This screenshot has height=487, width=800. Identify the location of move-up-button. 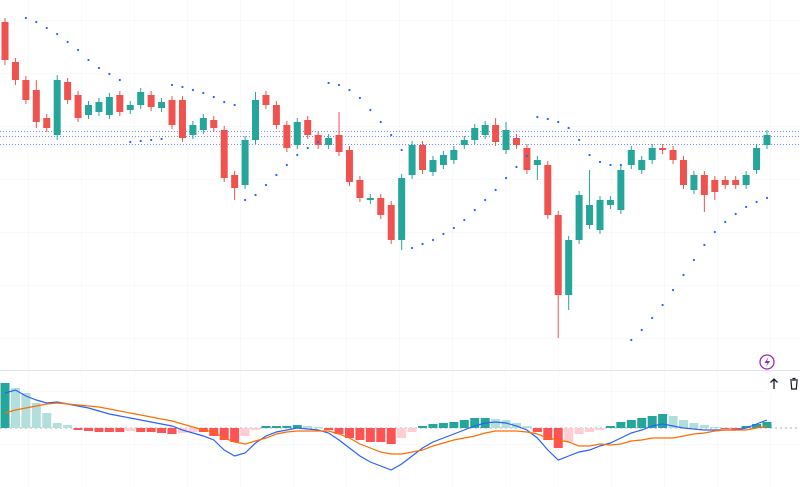
(774, 384).